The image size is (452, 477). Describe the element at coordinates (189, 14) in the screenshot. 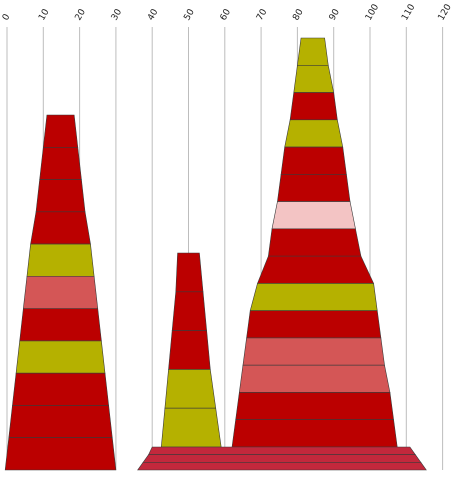

I see `x-tick-label: 50` at that location.